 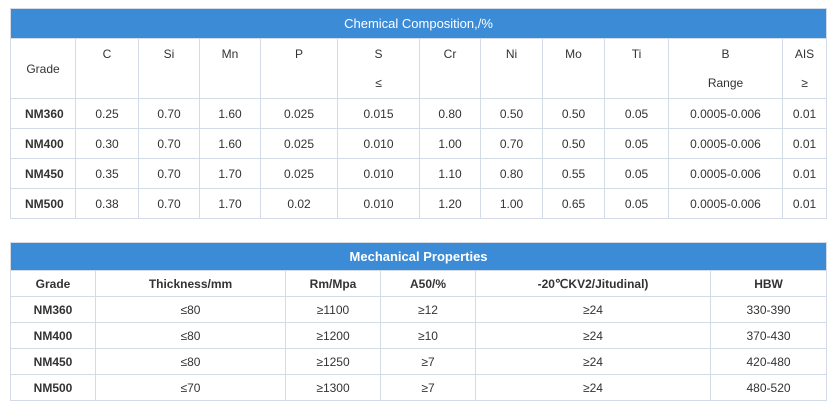 What do you see at coordinates (190, 283) in the screenshot?
I see `column-header: Thickness/mm` at bounding box center [190, 283].